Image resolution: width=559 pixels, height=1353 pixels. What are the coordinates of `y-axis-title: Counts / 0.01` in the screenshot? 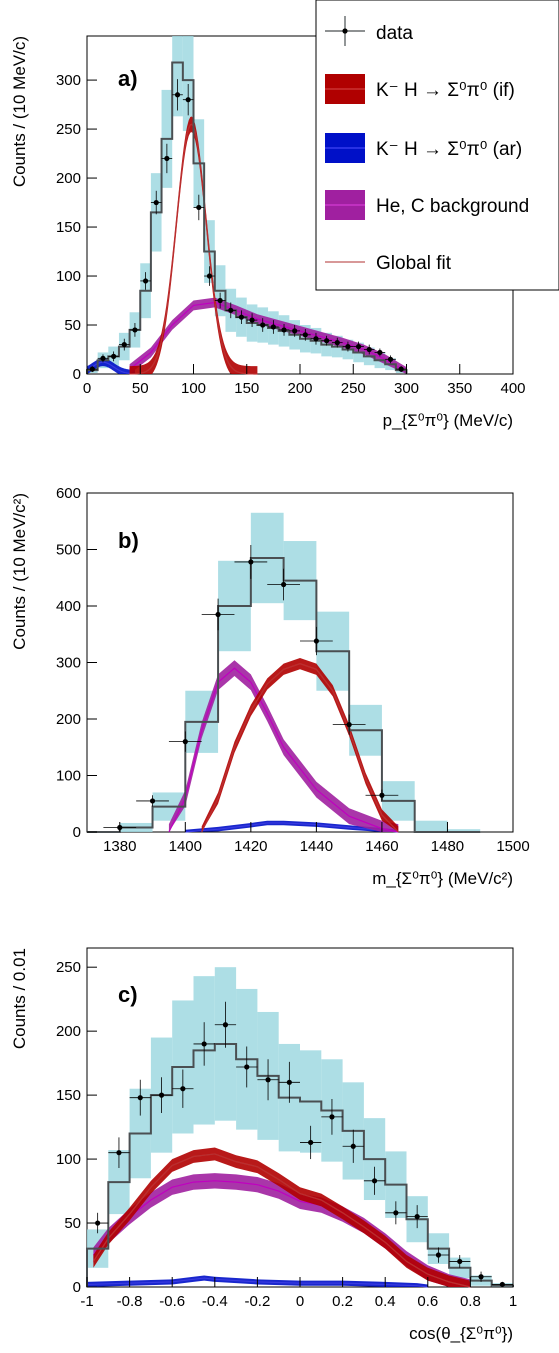 It's located at (19, 998).